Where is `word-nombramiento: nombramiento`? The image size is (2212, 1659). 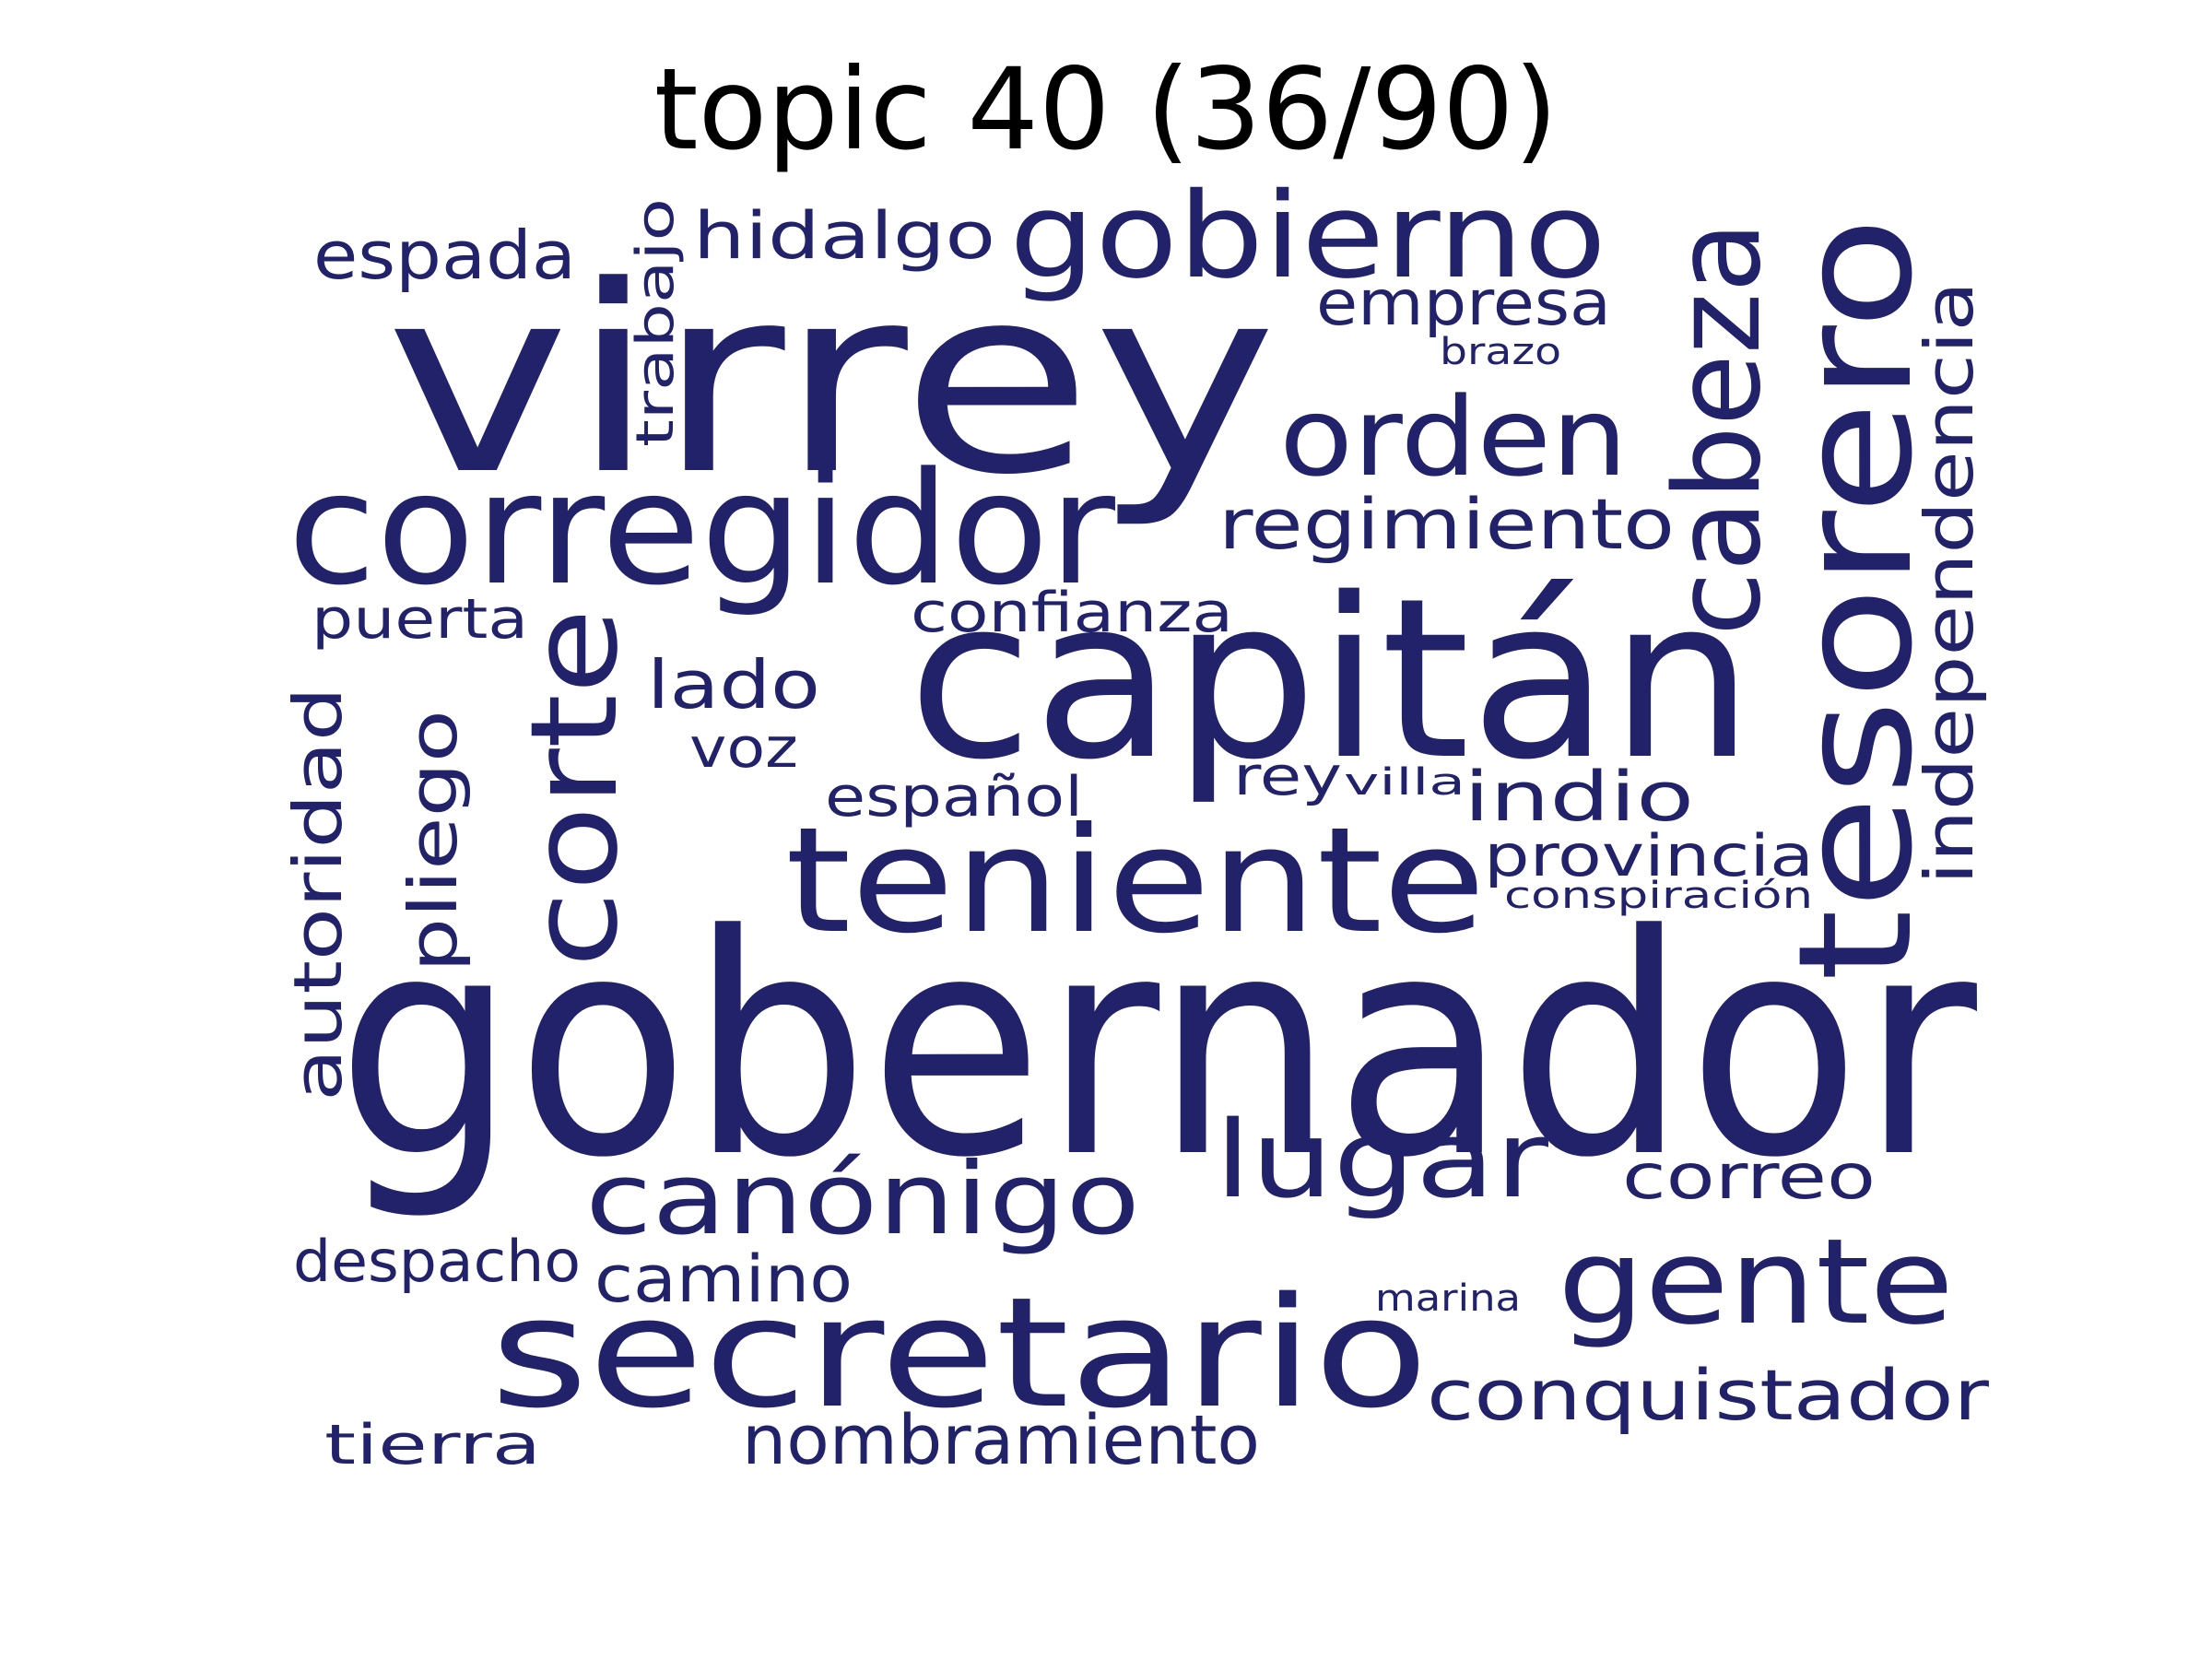
word-nombramiento: nombramiento is located at coordinates (1001, 1440).